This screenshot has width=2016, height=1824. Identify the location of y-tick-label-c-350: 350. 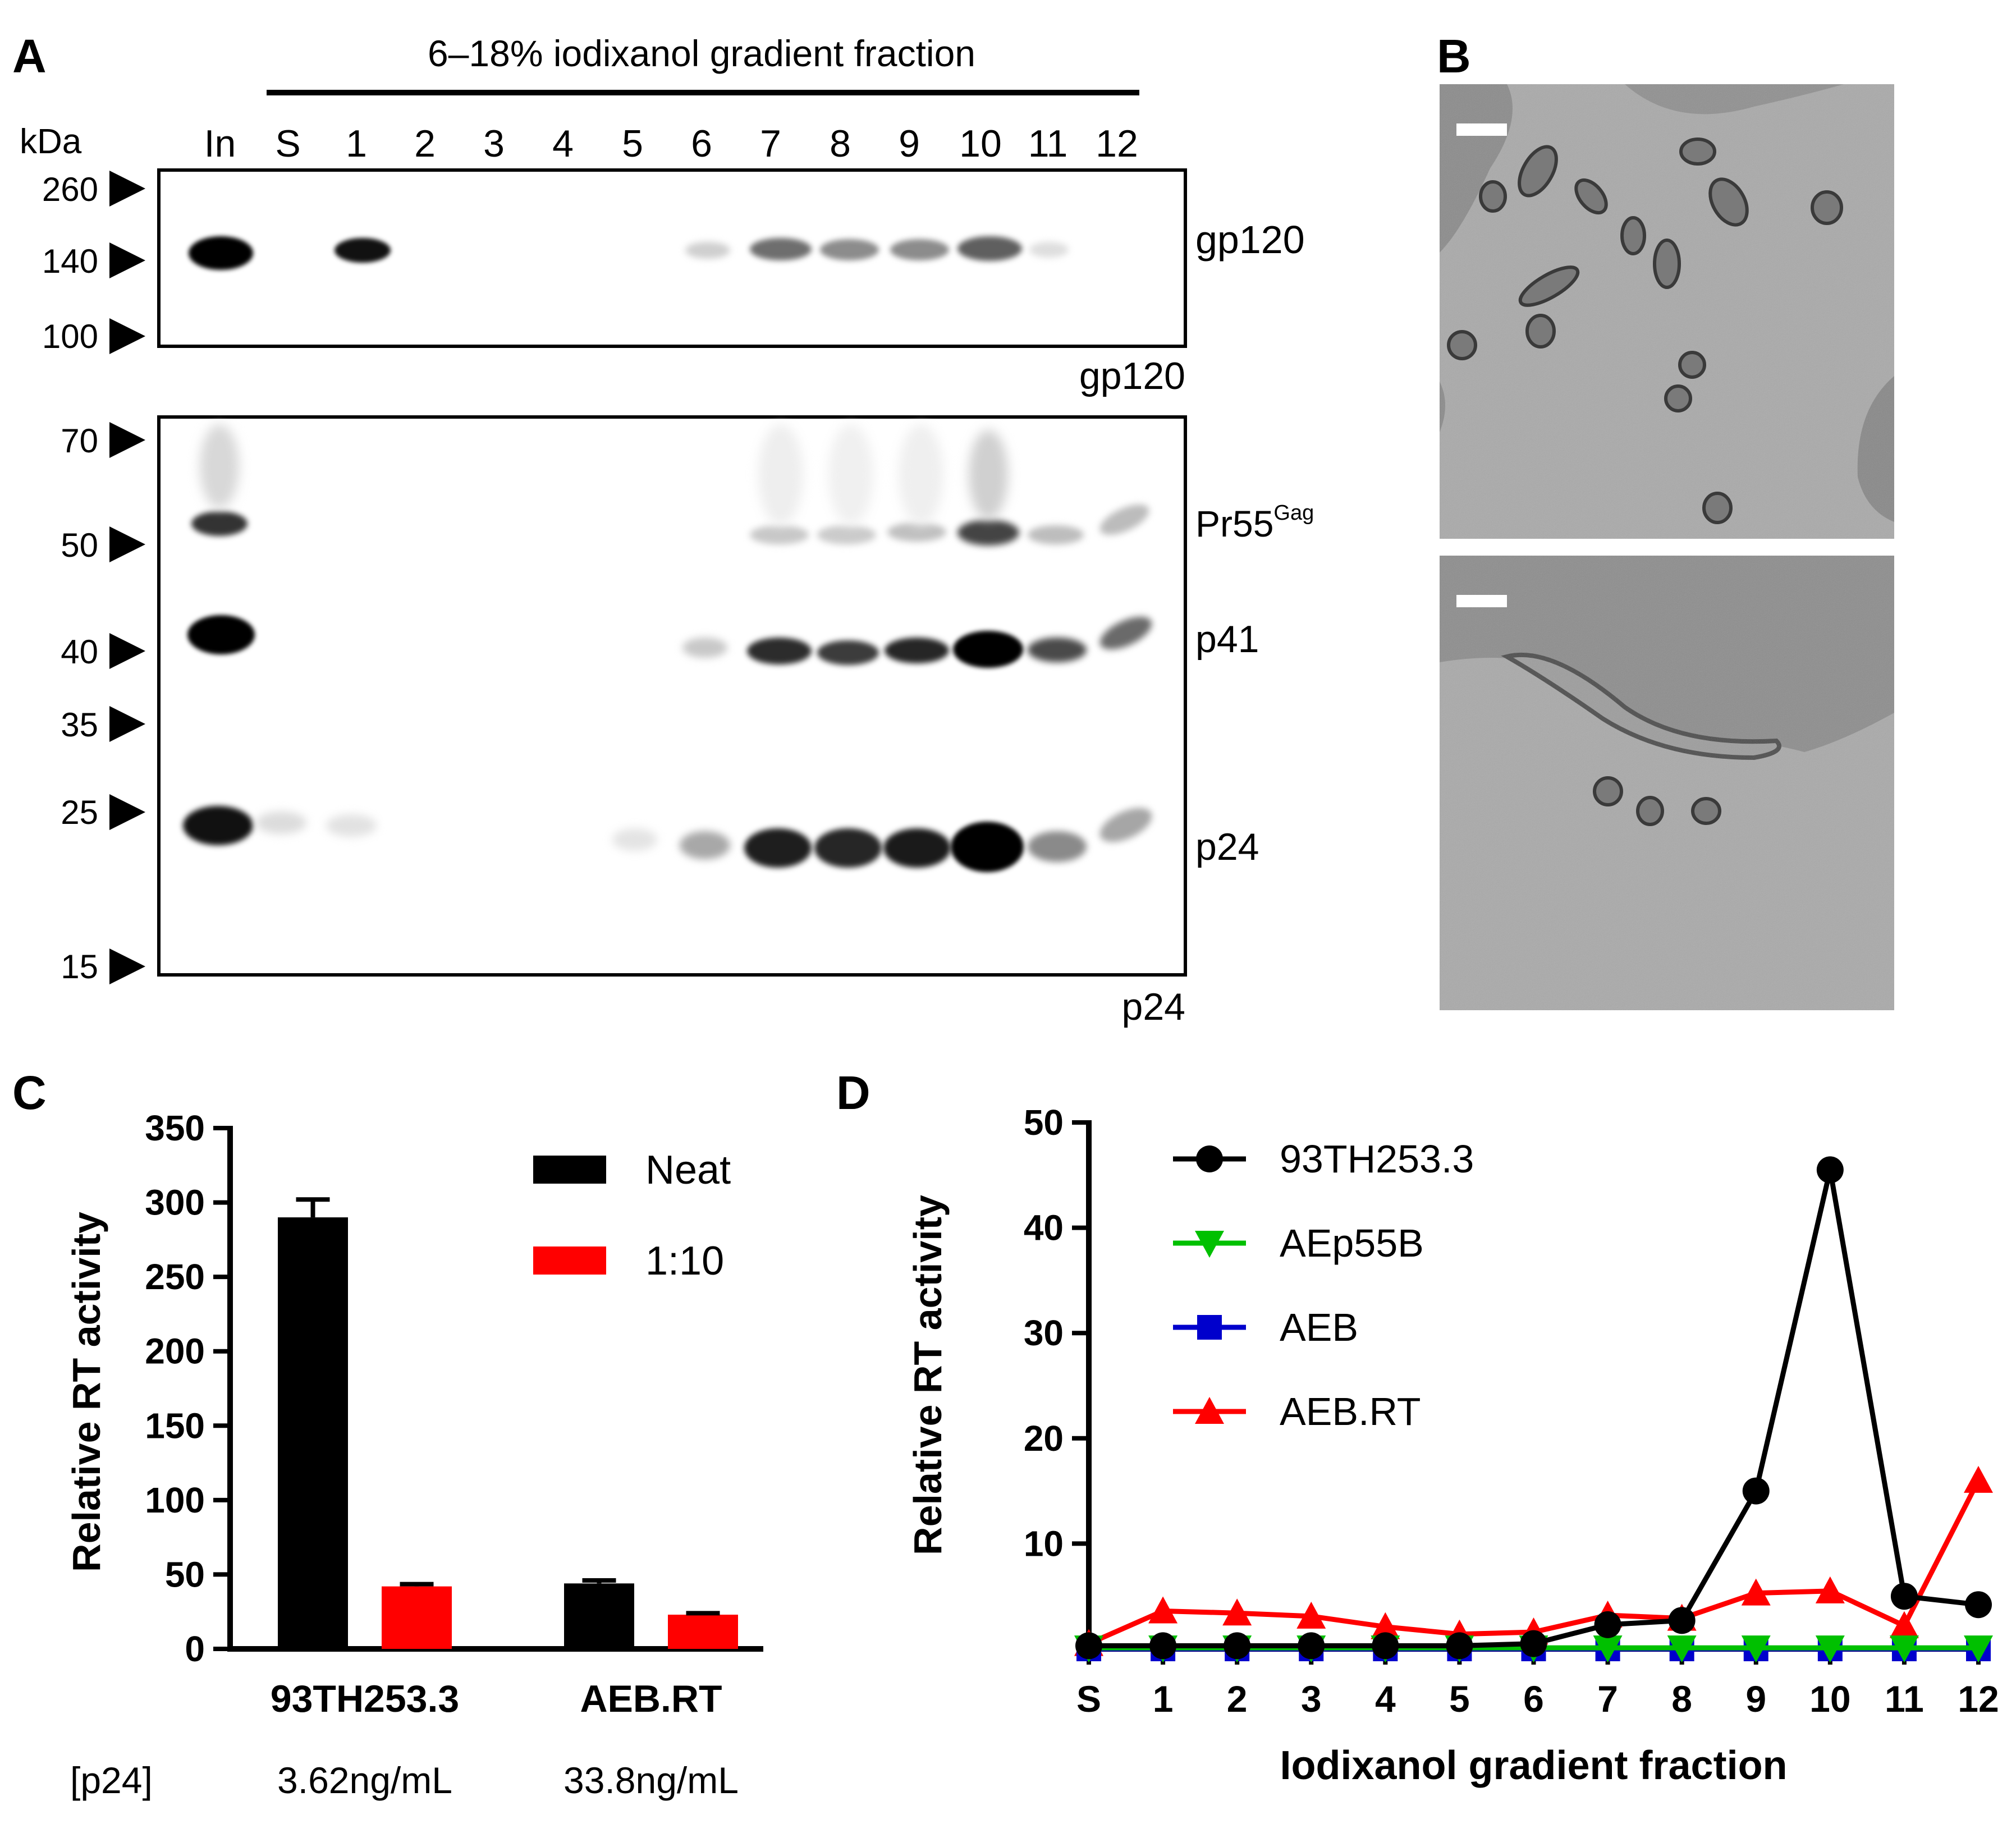
(175, 1128).